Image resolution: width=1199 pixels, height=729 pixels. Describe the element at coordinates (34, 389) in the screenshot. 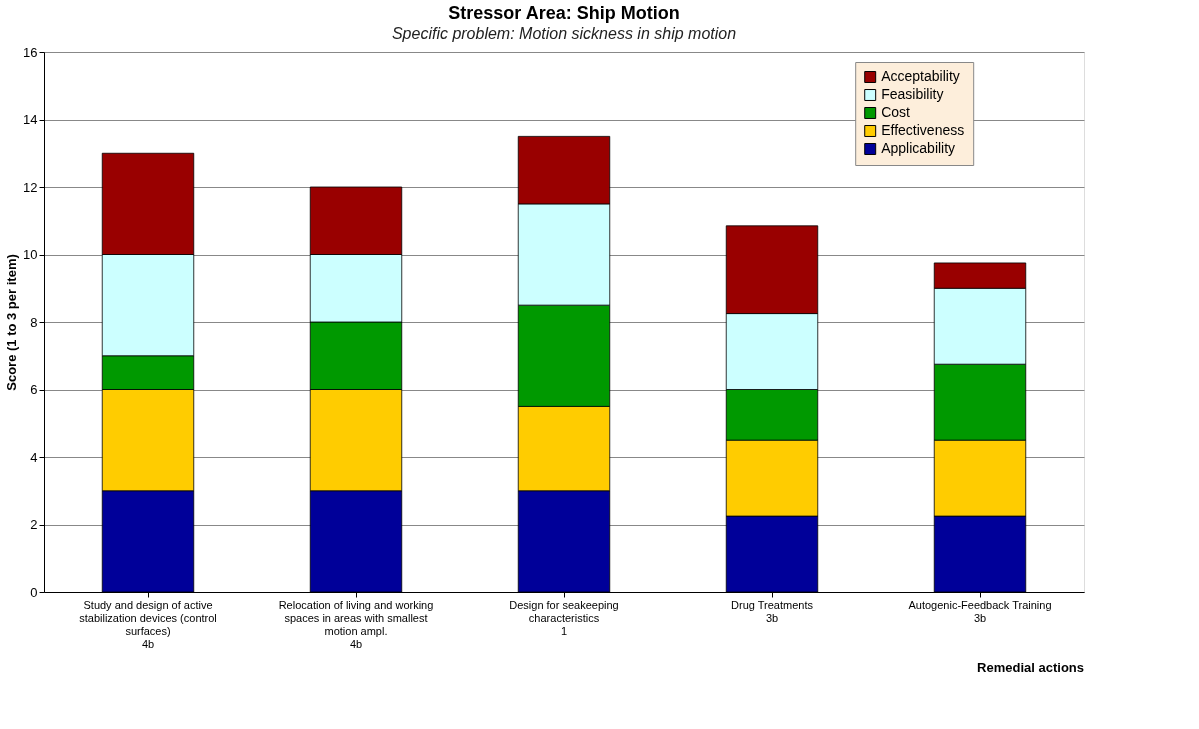

I see `y-tick-label: 6` at that location.